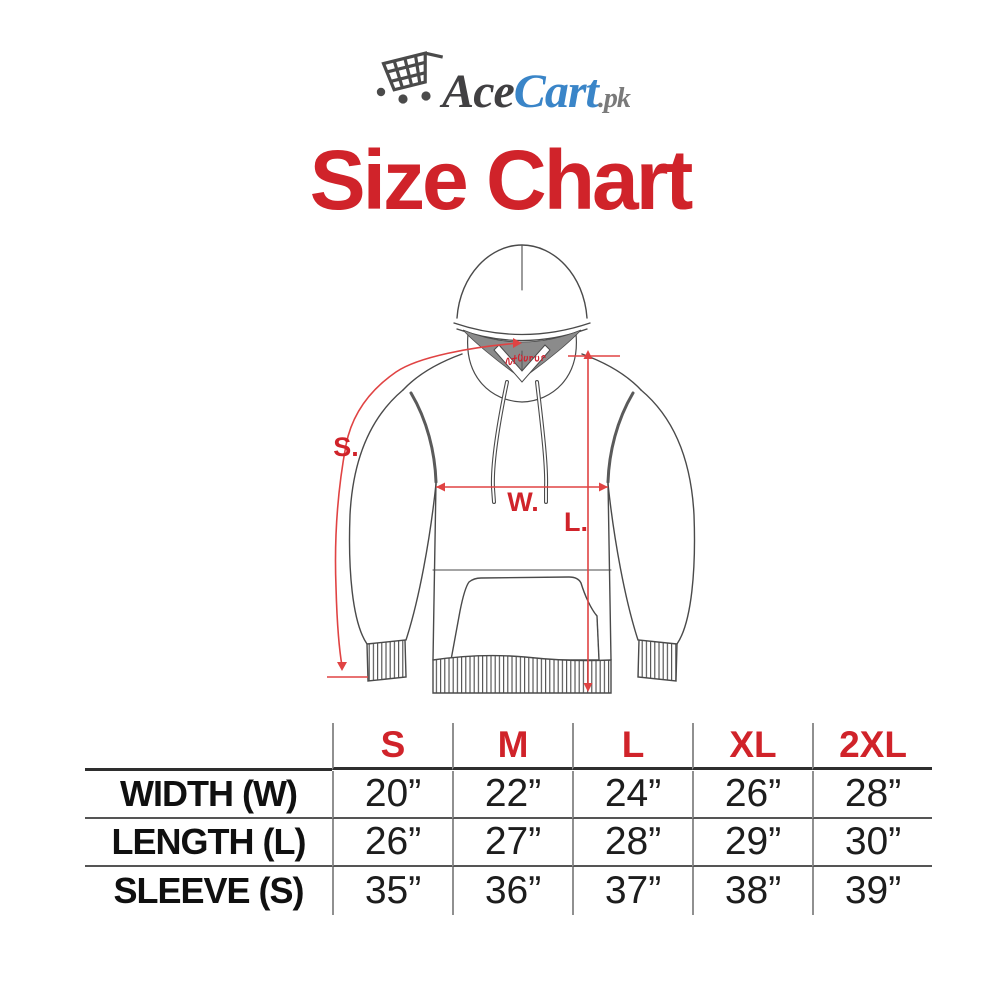 The height and width of the screenshot is (1000, 1000). I want to click on length-m: 27”, so click(512, 843).